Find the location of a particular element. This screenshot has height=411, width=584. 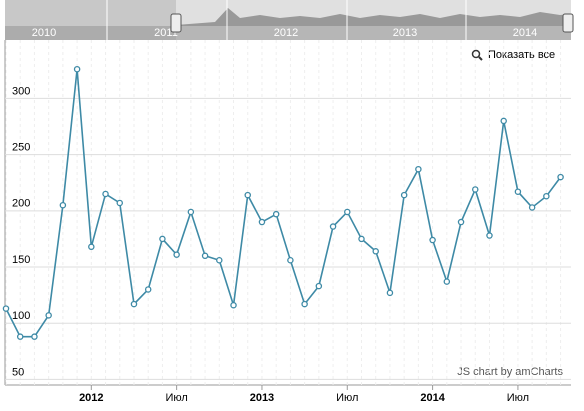

scrollbar-label: 2013 is located at coordinates (405, 33).